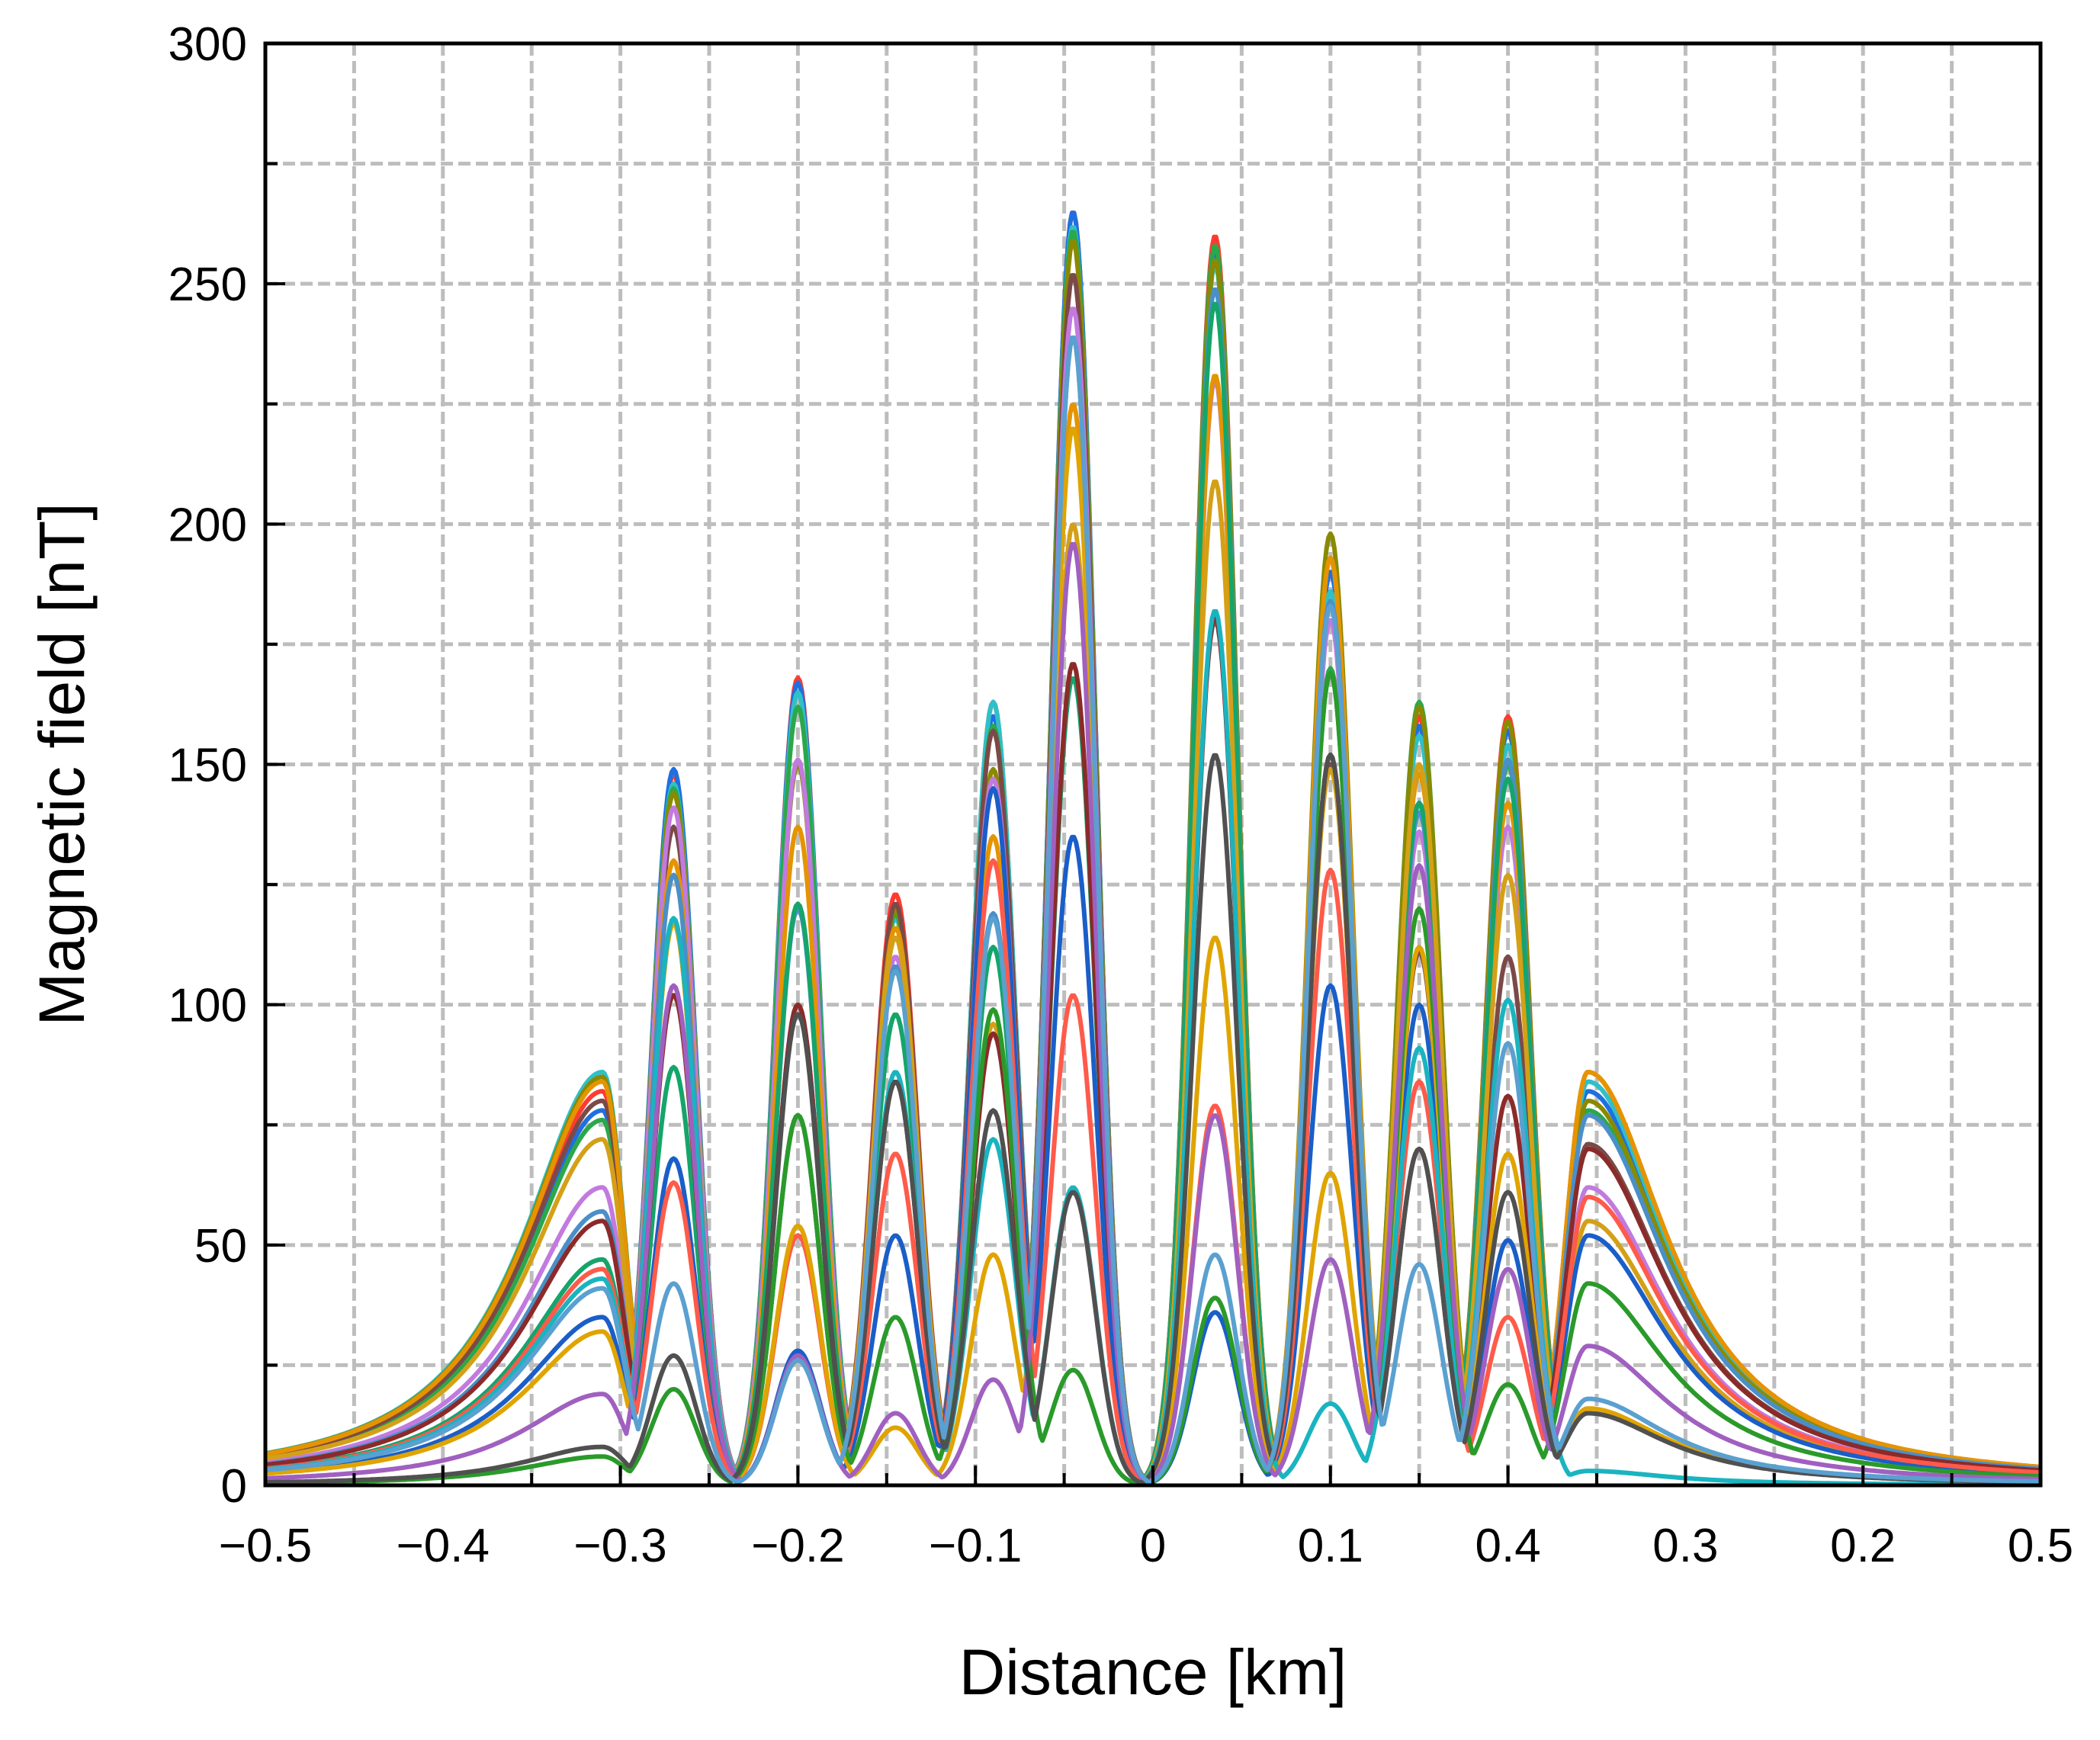 This screenshot has width=2100, height=1740. I want to click on x-tick-label: 0.3, so click(1685, 1546).